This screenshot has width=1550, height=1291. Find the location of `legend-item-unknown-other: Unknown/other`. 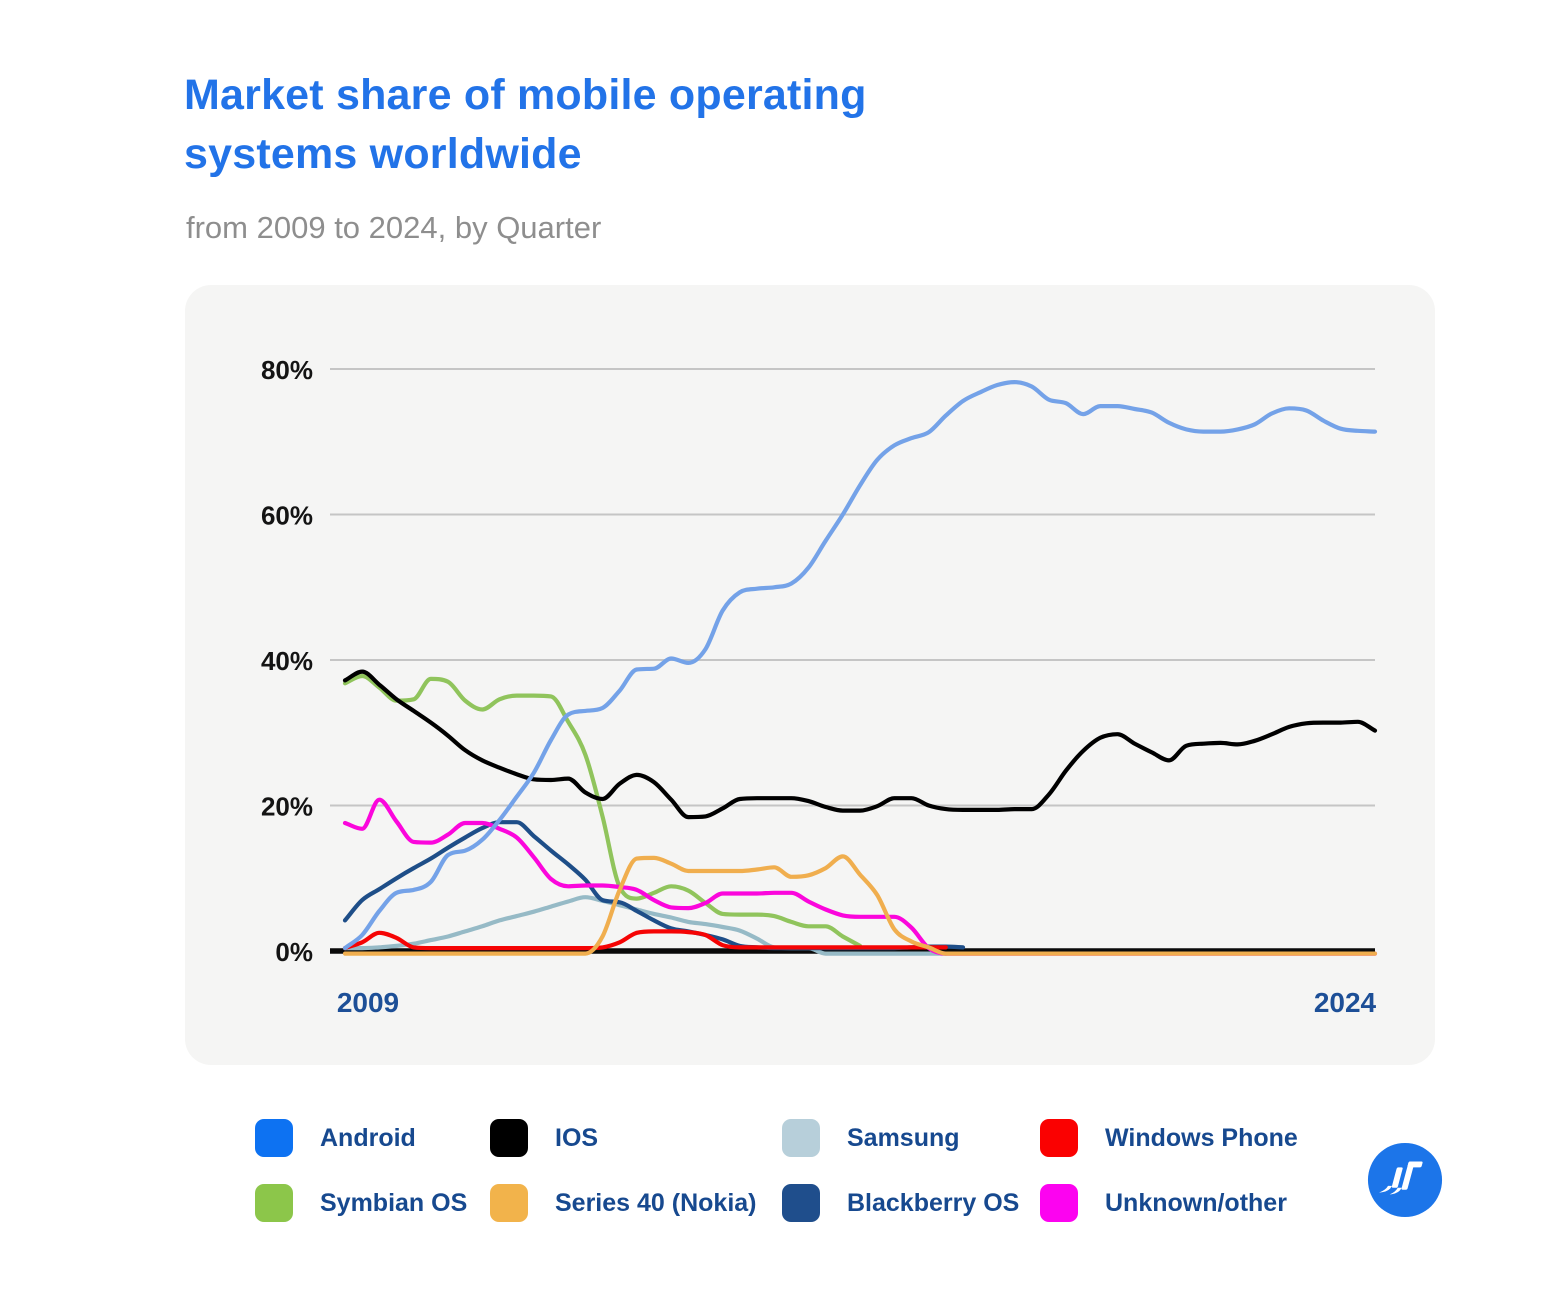

legend-item-unknown-other: Unknown/other is located at coordinates (1163, 1203).